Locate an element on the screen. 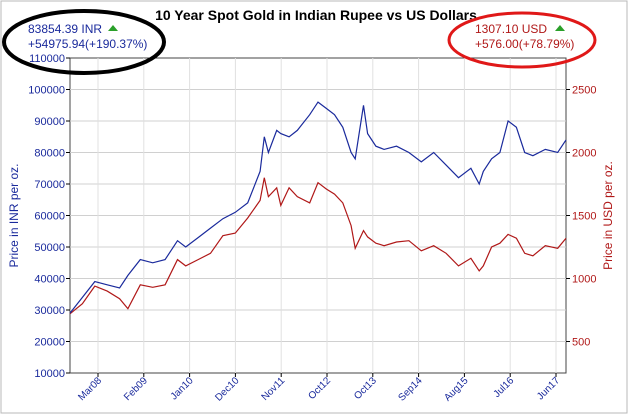 Image resolution: width=628 pixels, height=414 pixels. right-axis-label: Price in USD per oz. is located at coordinates (608, 215).